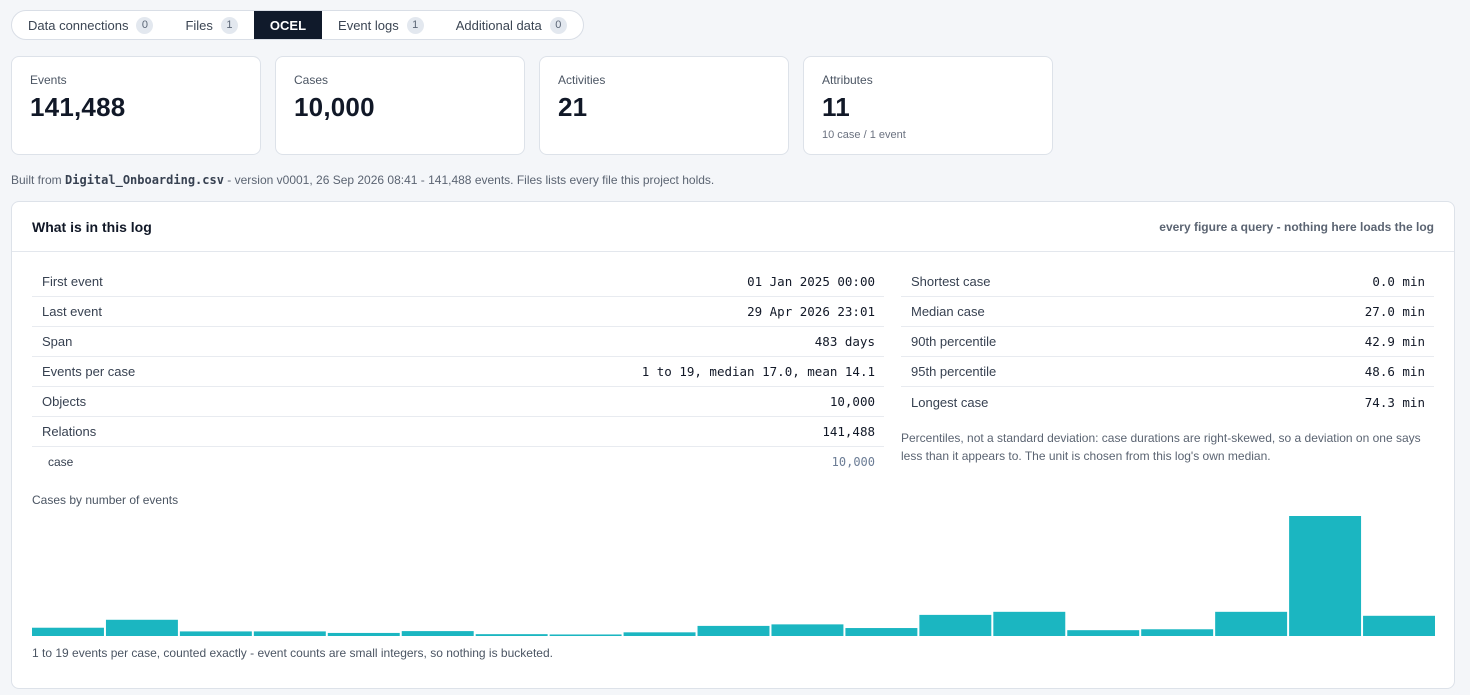  I want to click on stat-row: 90th percentile 42.9 min, so click(1167, 342).